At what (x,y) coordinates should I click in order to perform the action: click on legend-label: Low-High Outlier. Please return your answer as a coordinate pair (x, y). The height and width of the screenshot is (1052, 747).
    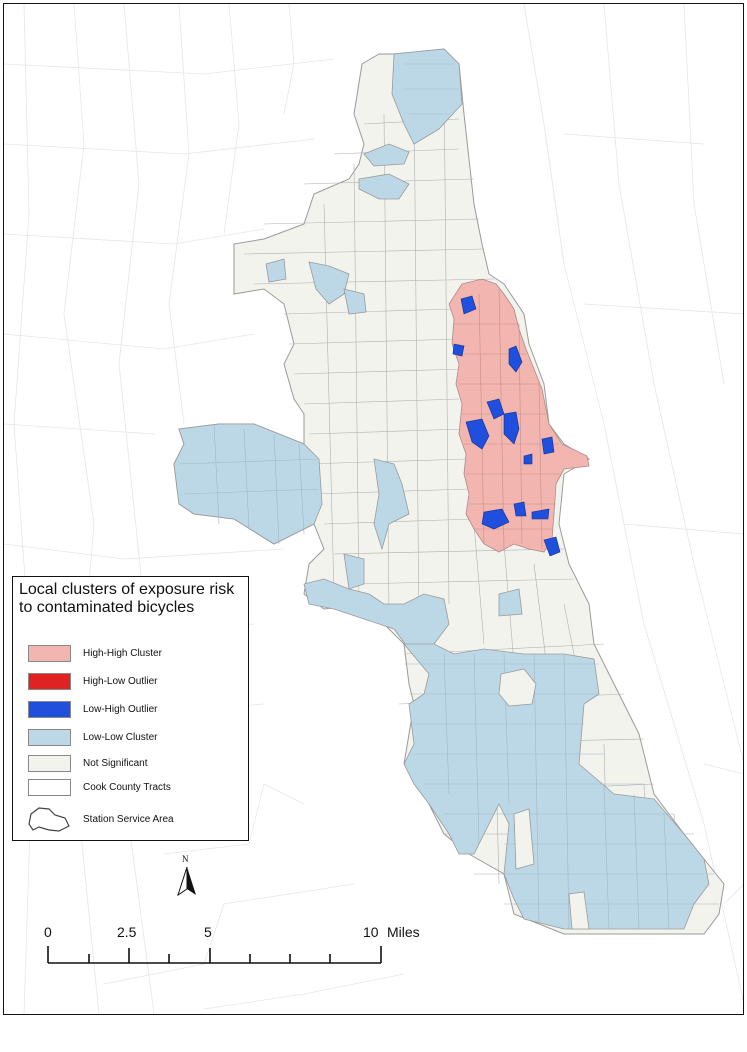
    Looking at the image, I should click on (120, 709).